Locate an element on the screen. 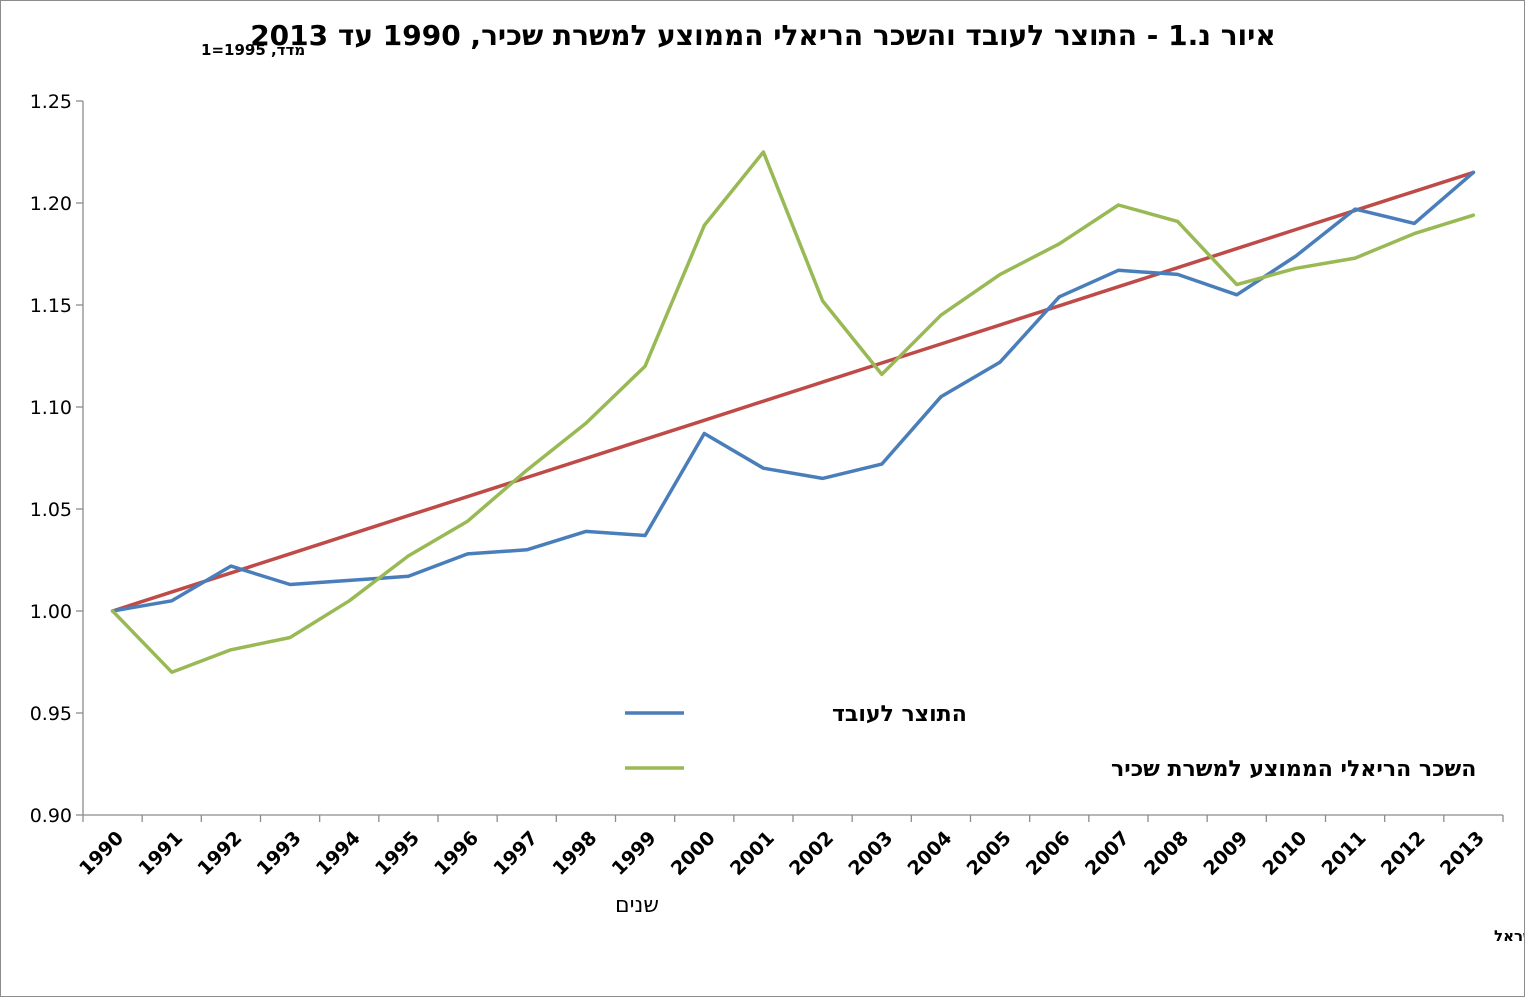  y-tick-label: 0.90 is located at coordinates (51, 816).